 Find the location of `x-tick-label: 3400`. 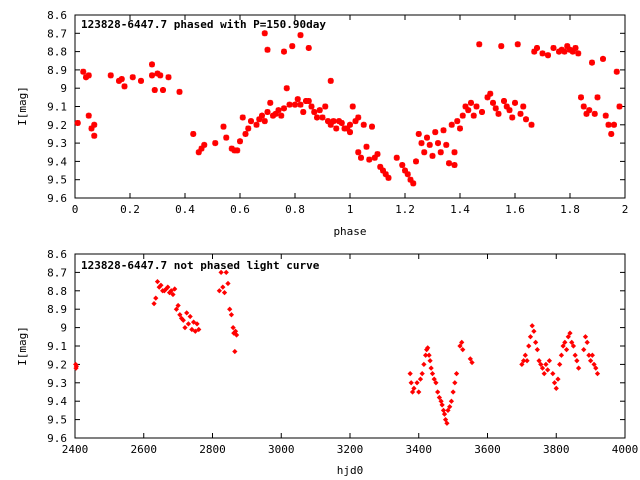

x-tick-label: 3400 is located at coordinates (419, 449).